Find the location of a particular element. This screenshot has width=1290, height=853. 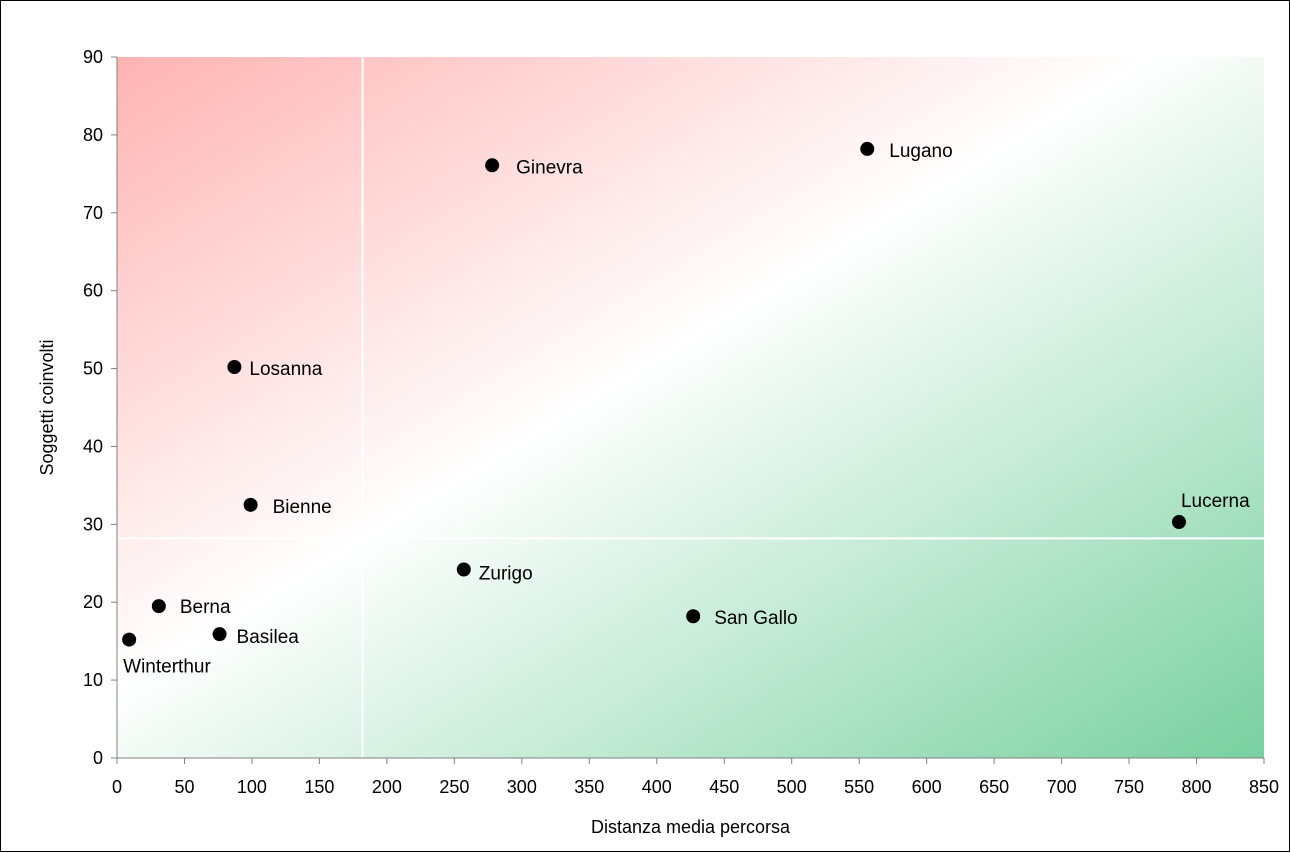

data-point-san-gallo is located at coordinates (693, 616).